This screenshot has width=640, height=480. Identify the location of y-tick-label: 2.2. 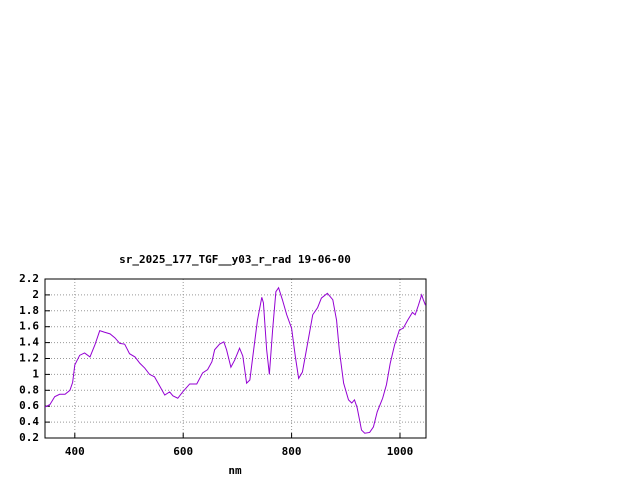
(29, 278).